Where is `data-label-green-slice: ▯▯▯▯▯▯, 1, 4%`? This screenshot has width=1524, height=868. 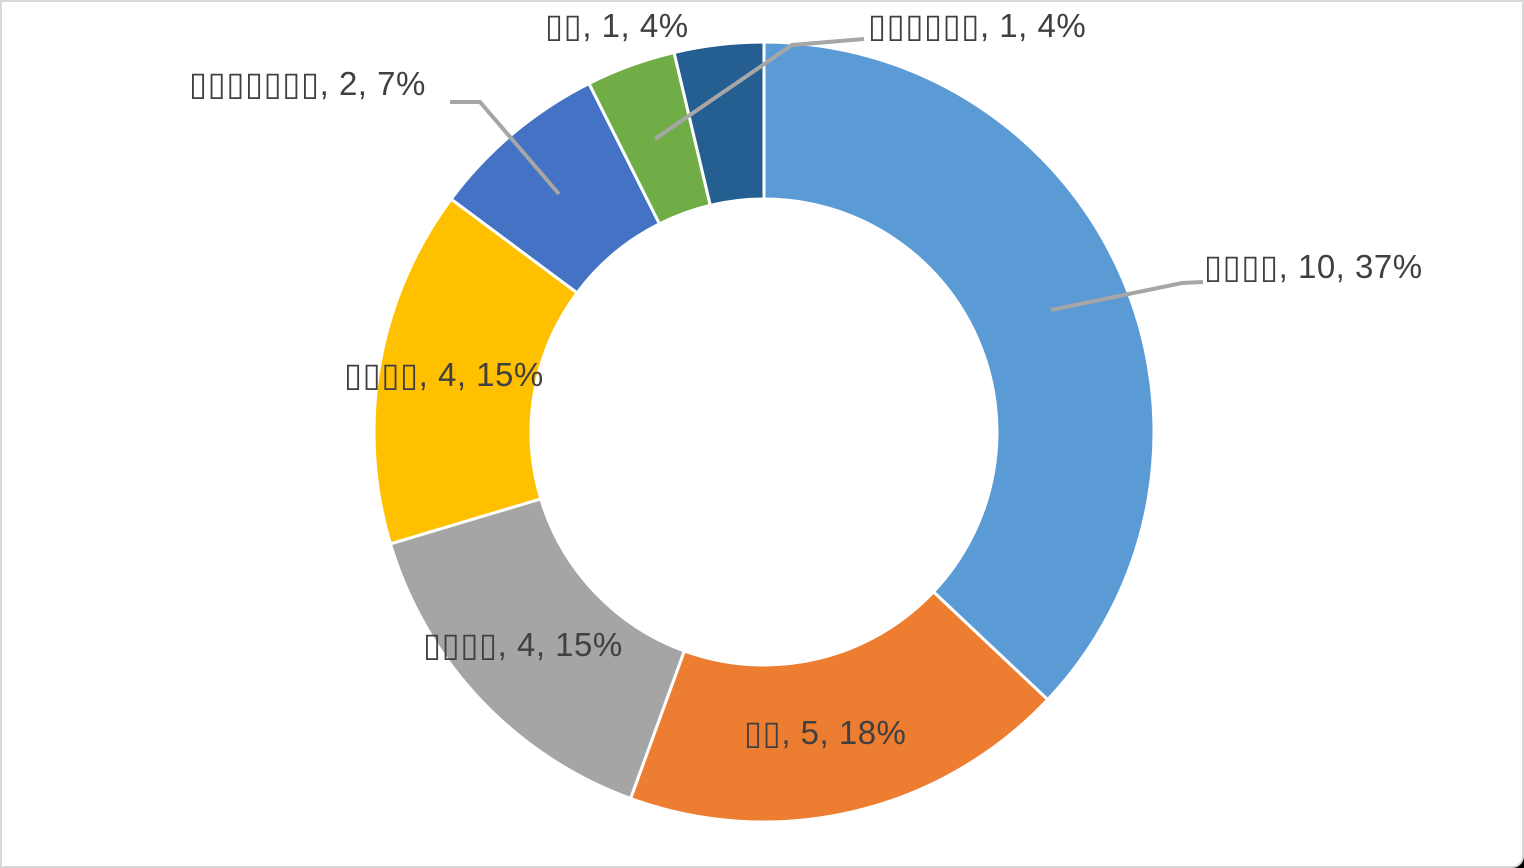 data-label-green-slice: ▯▯▯▯▯▯, 1, 4% is located at coordinates (977, 25).